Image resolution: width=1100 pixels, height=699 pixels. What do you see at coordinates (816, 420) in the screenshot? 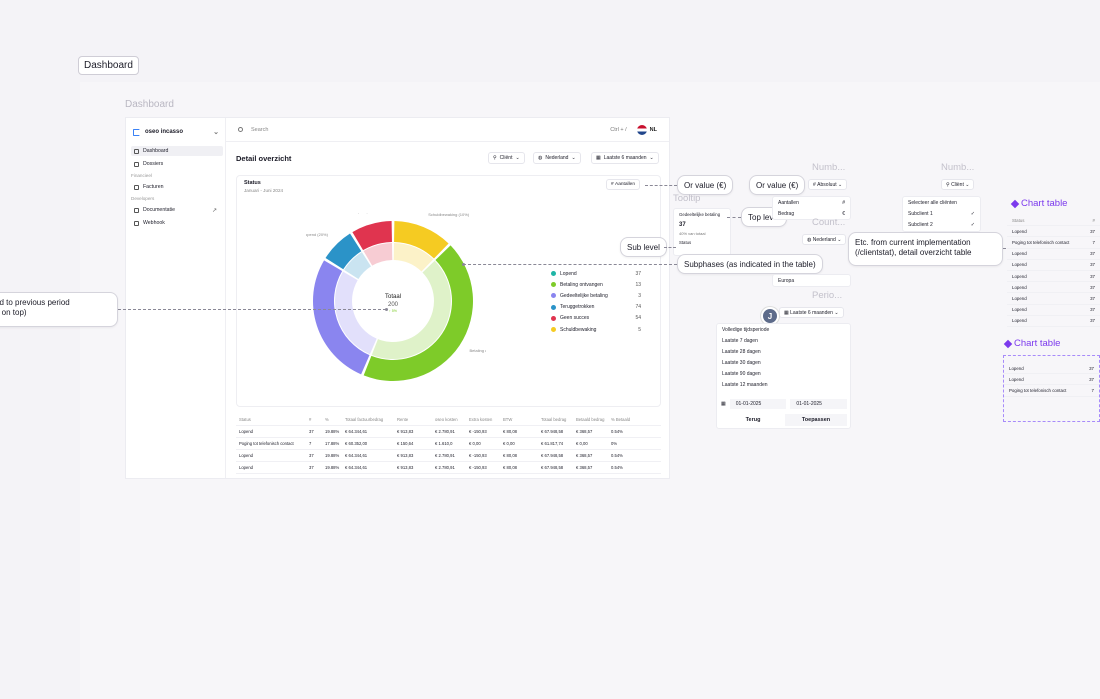
I see `apply-button: Toepassen` at bounding box center [816, 420].